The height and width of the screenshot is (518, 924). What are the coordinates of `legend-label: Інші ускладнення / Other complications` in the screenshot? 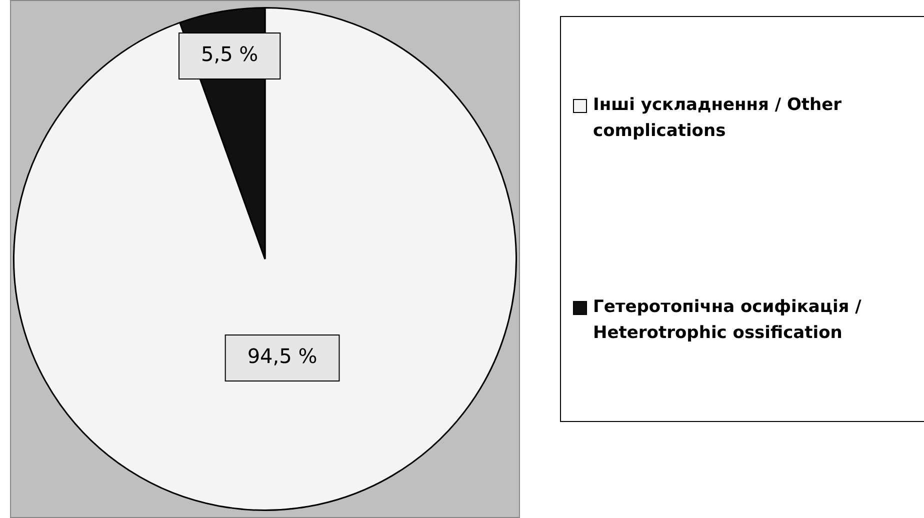 It's located at (718, 118).